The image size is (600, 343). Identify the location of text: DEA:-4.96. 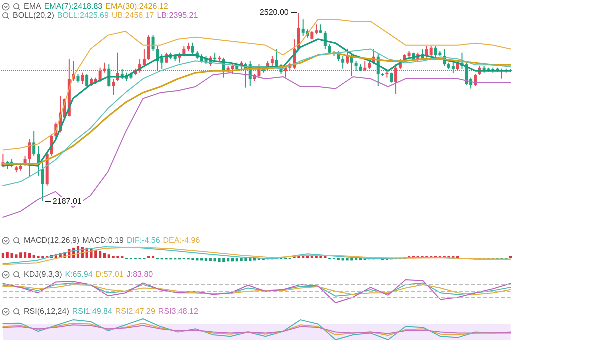
(181, 240).